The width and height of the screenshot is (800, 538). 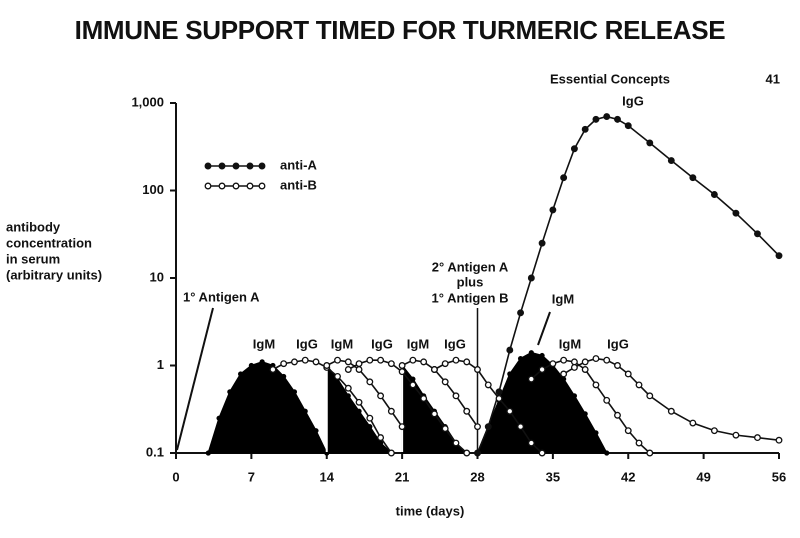 What do you see at coordinates (553, 476) in the screenshot?
I see `x-tick-label: 35` at bounding box center [553, 476].